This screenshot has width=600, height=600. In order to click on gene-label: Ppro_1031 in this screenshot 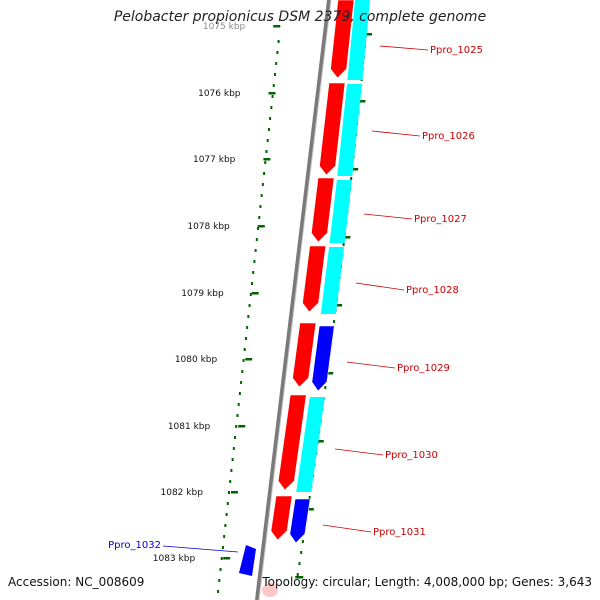, I will do `click(399, 532)`.